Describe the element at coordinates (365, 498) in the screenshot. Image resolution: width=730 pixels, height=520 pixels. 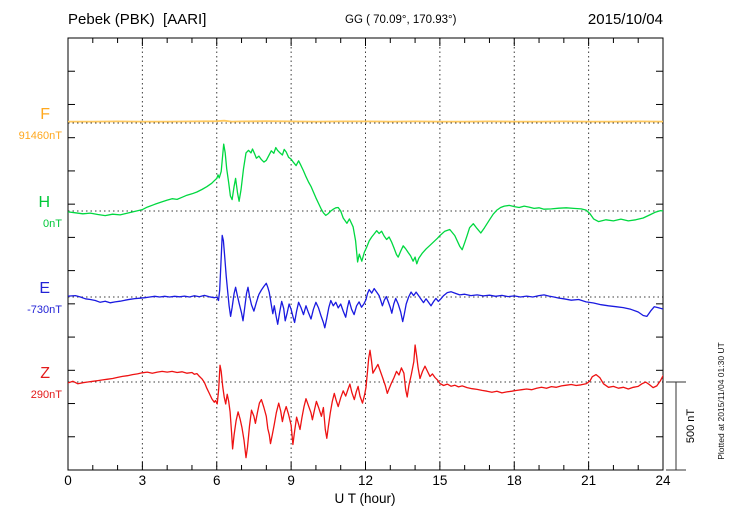
I see `x-axis-title: U T (hour)` at that location.